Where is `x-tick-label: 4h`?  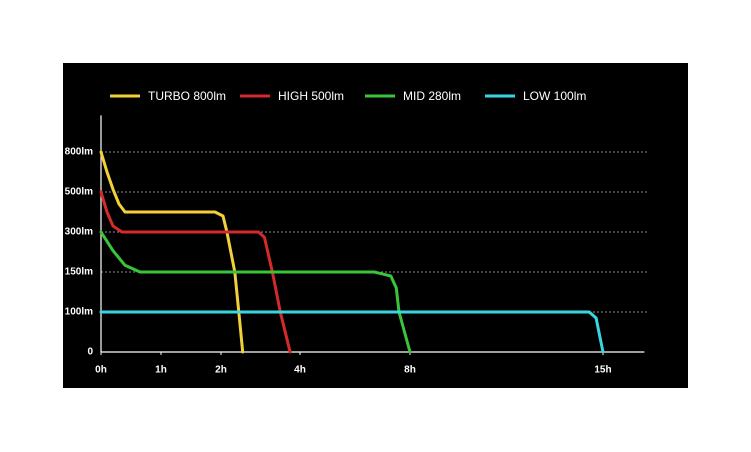 x-tick-label: 4h is located at coordinates (300, 370).